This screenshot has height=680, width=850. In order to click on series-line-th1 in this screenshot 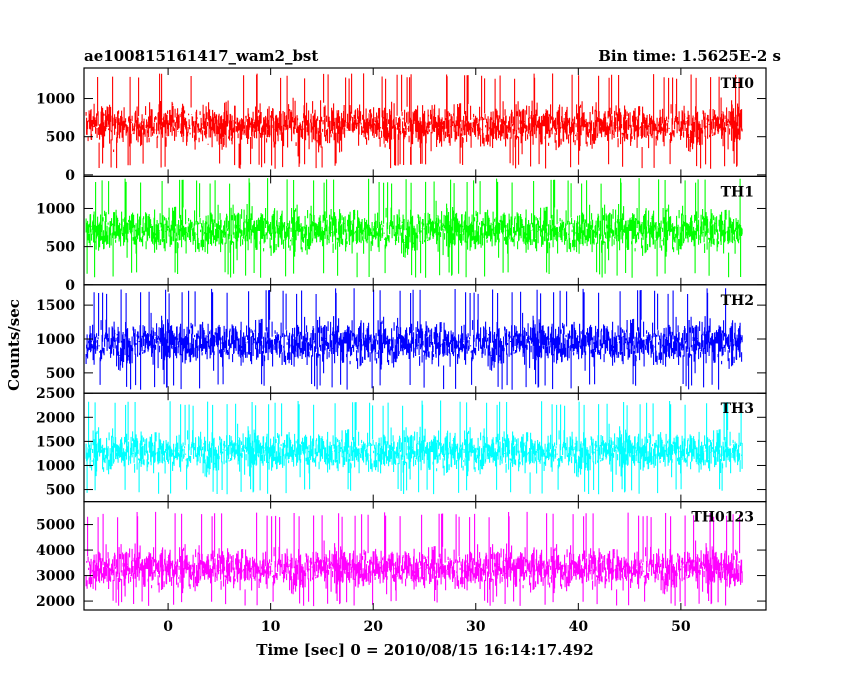, I will do `click(414, 228)`.